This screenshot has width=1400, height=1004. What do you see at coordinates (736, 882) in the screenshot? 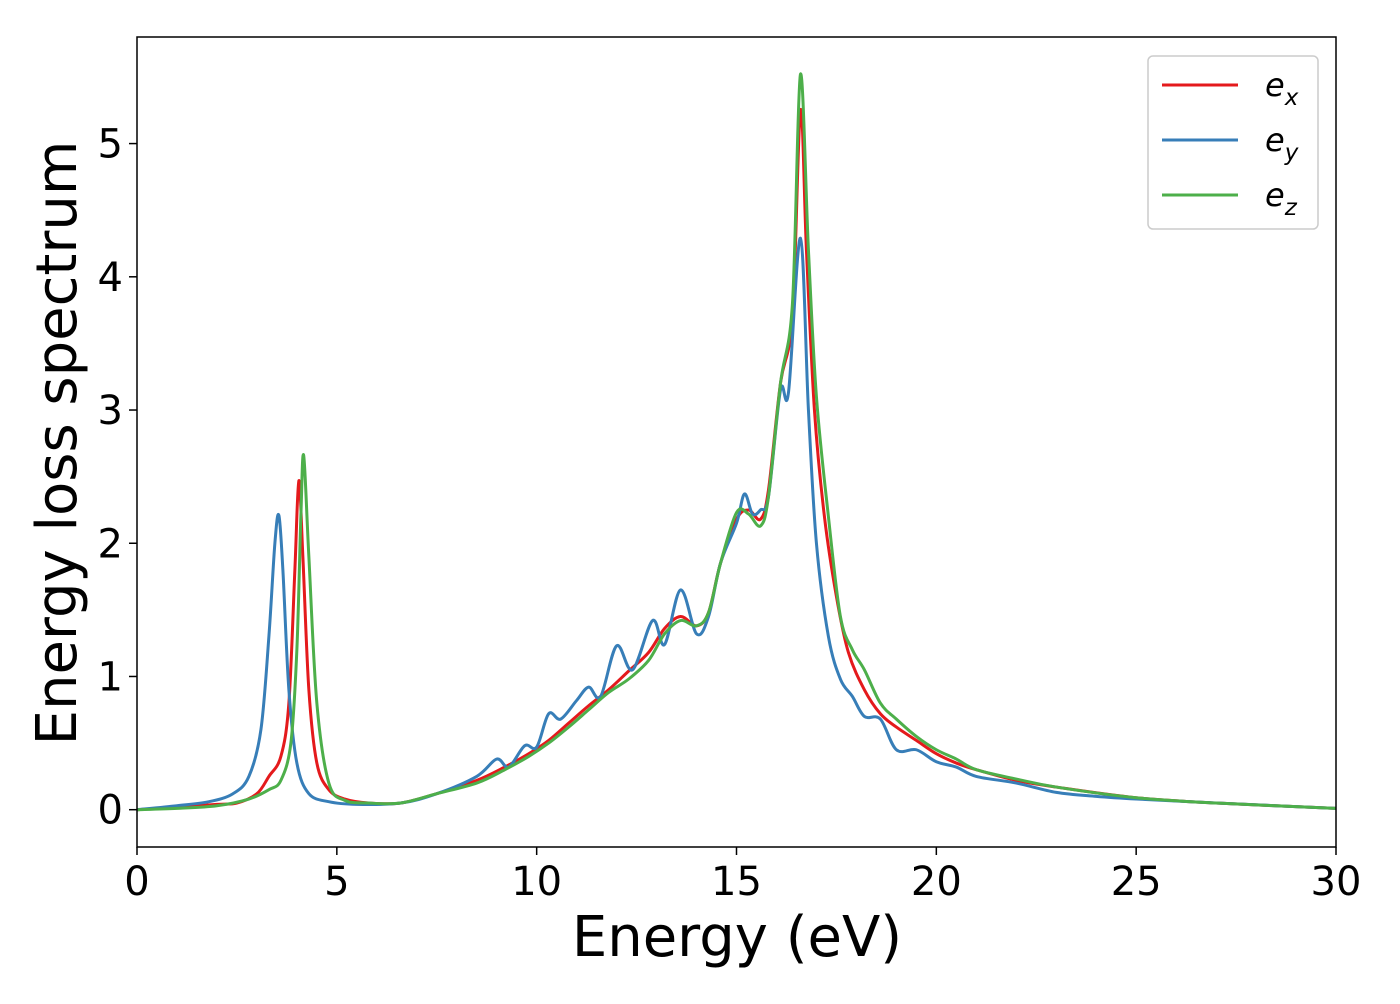
I see `x-tick-label: 15` at bounding box center [736, 882].